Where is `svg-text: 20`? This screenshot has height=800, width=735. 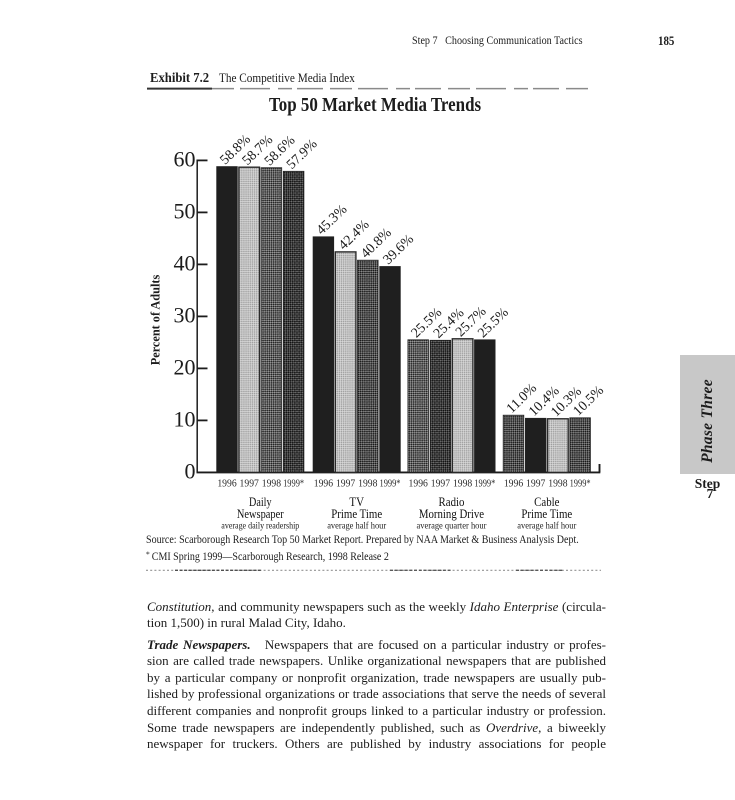
svg-text: 20 is located at coordinates (185, 366).